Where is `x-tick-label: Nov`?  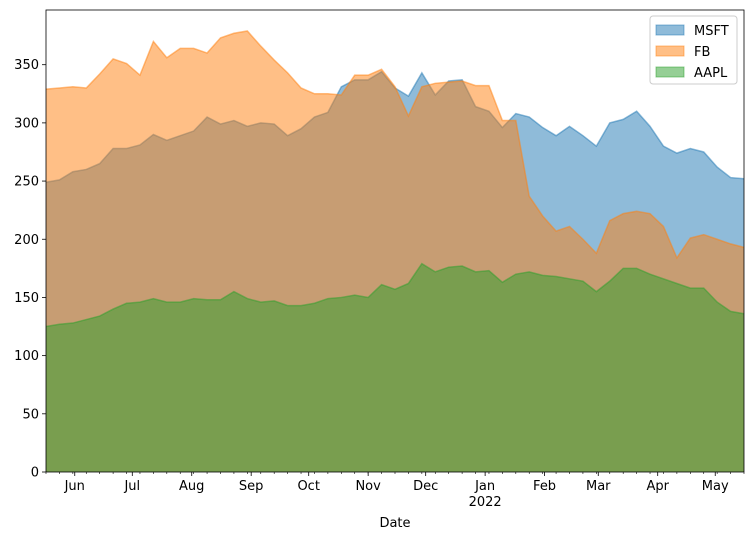 x-tick-label: Nov is located at coordinates (368, 486).